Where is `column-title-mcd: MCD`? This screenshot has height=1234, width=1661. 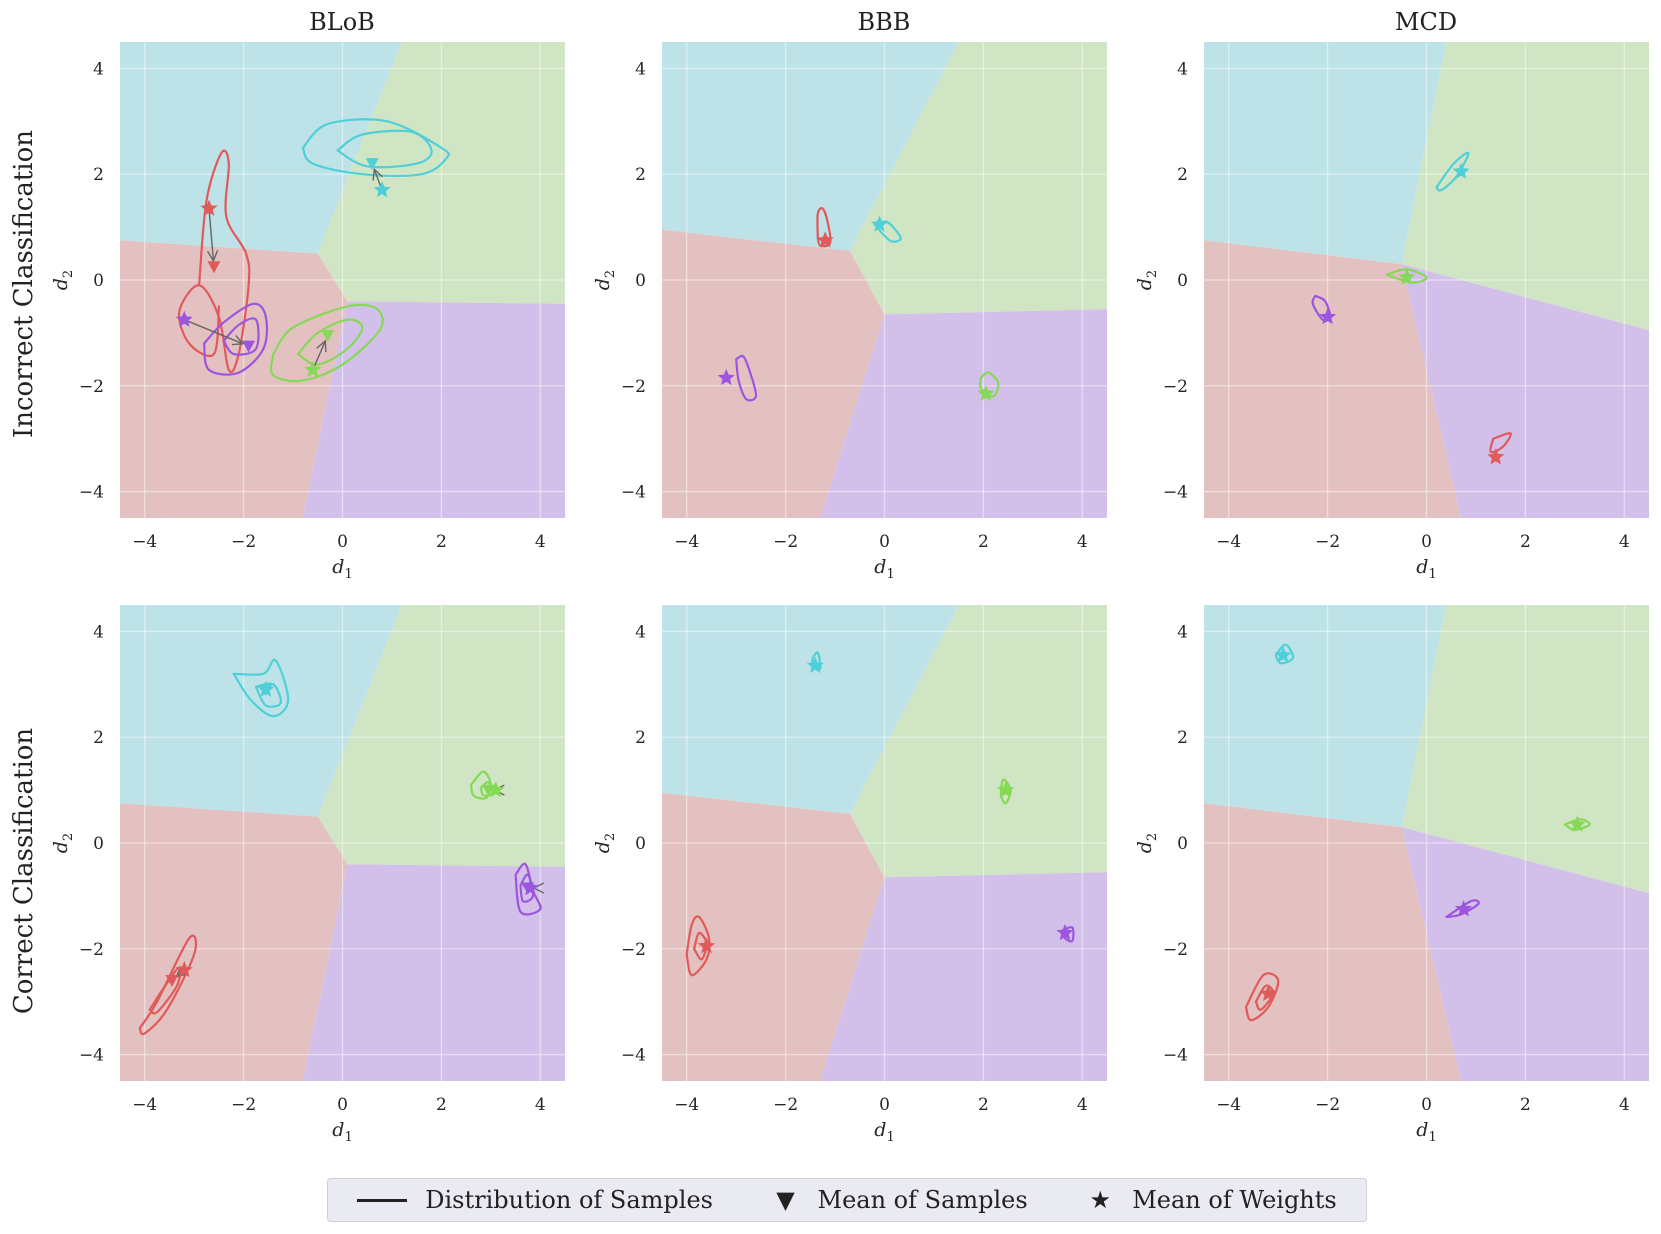 column-title-mcd: MCD is located at coordinates (1426, 22).